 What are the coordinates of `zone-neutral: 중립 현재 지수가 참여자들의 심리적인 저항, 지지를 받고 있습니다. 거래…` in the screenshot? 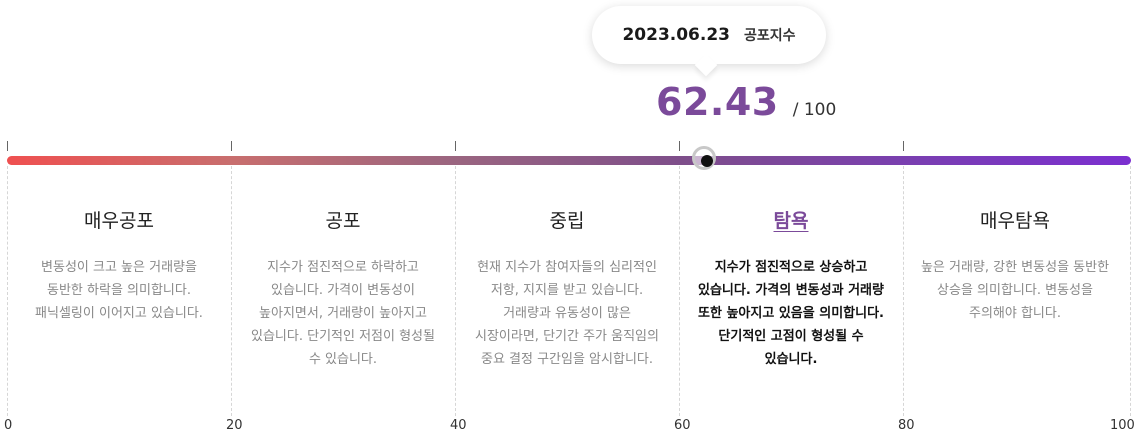 It's located at (567, 288).